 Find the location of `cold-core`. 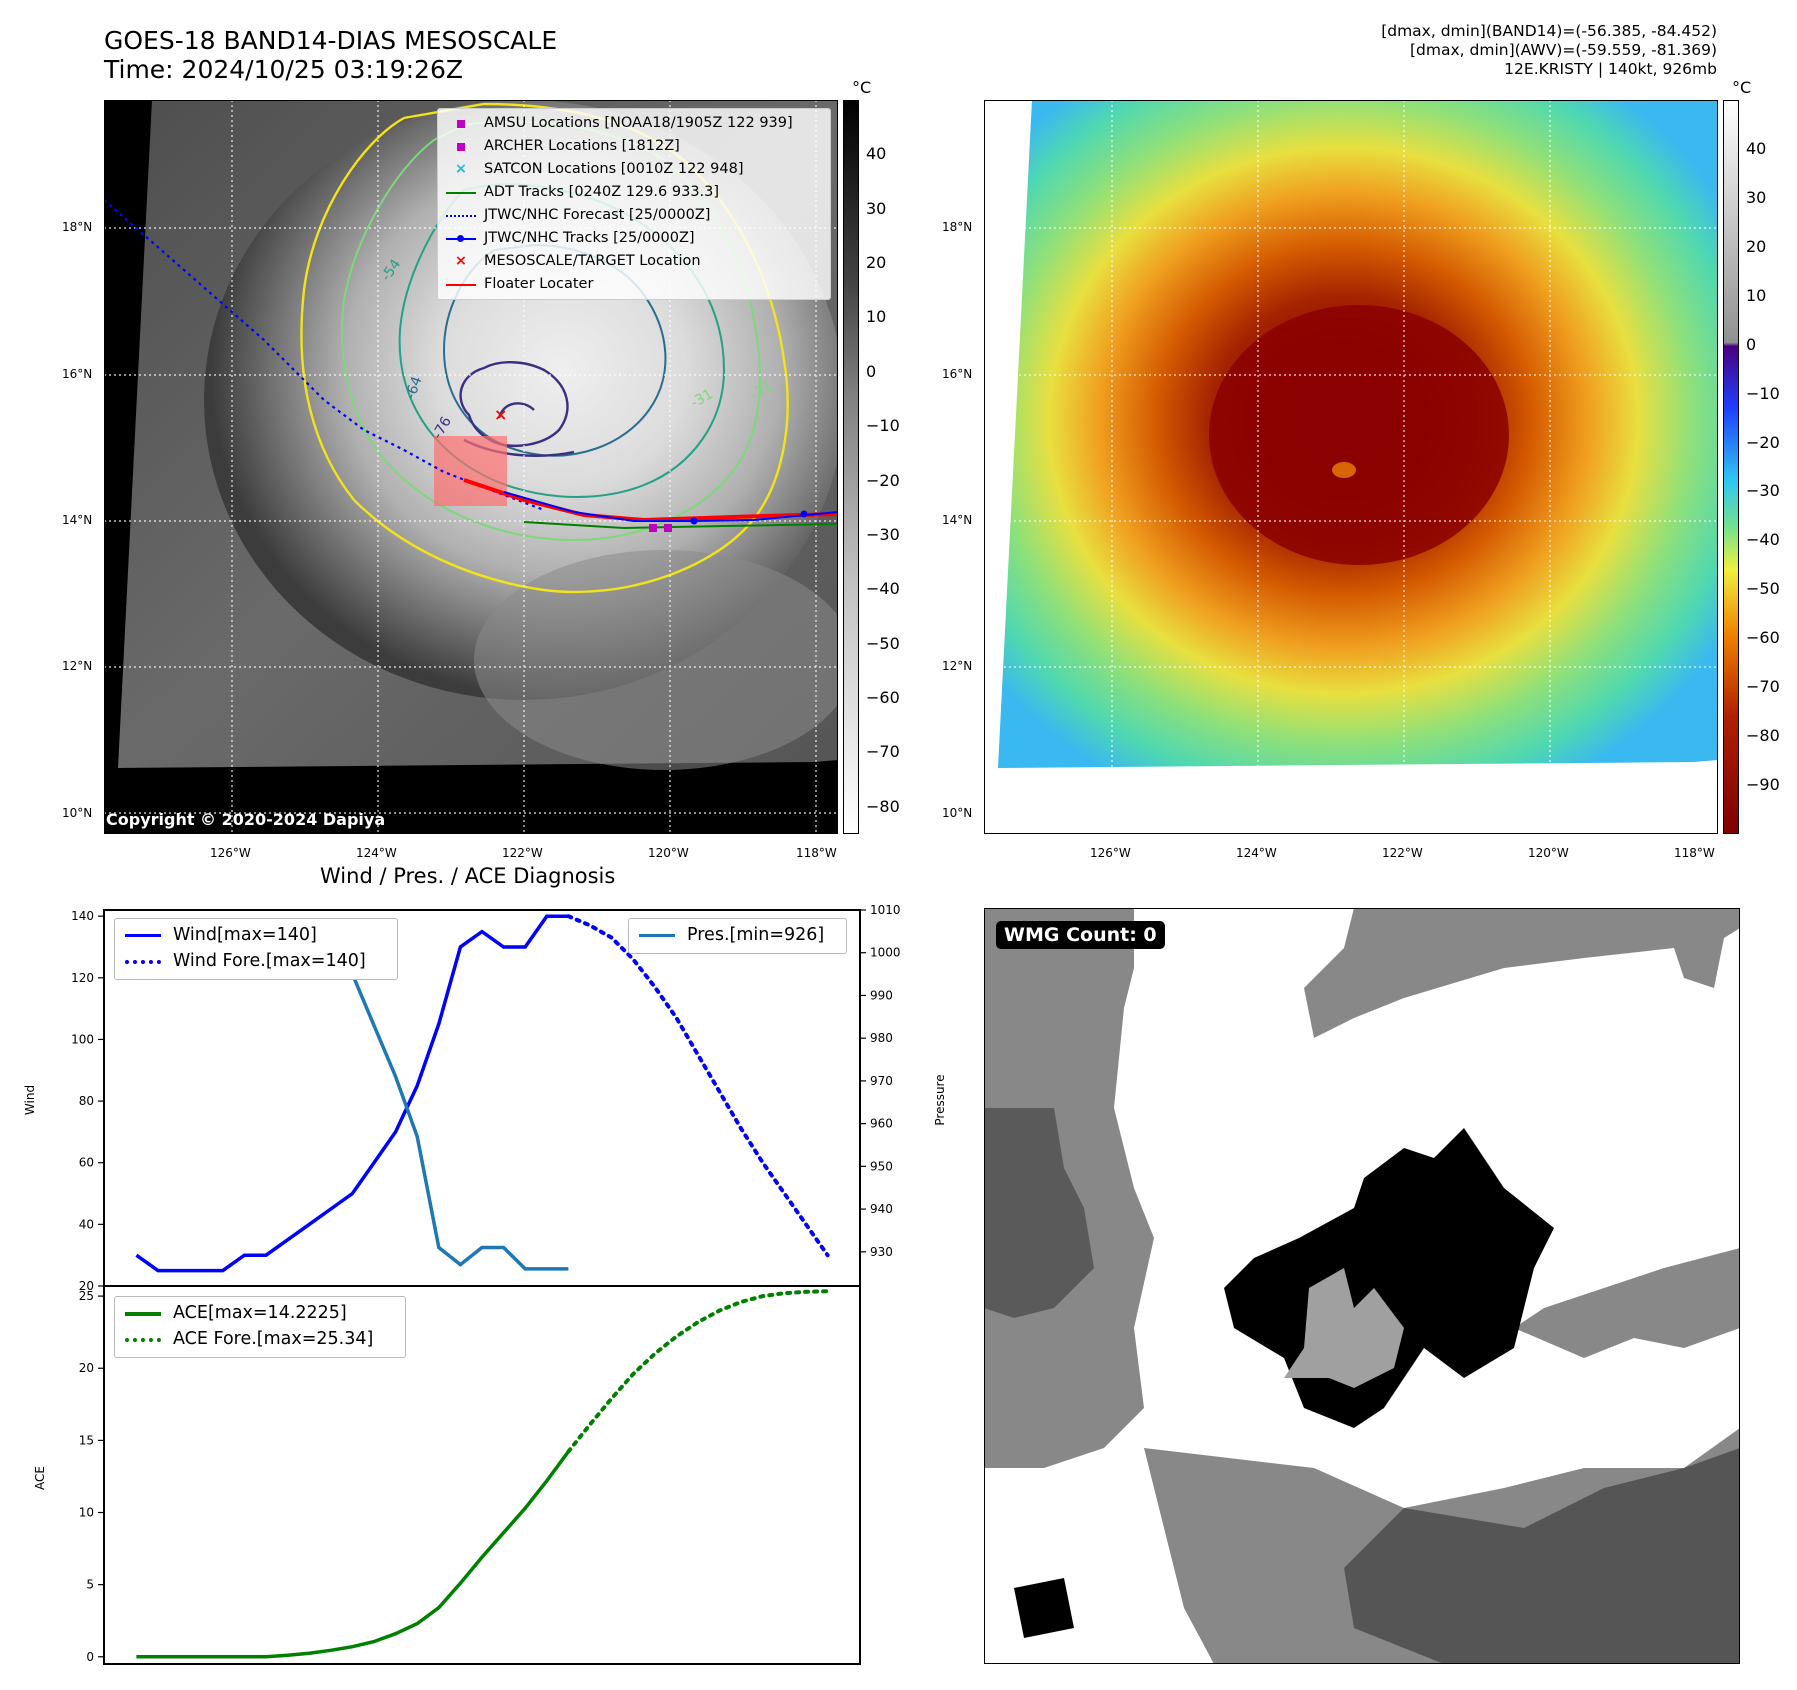

cold-core is located at coordinates (1359, 435).